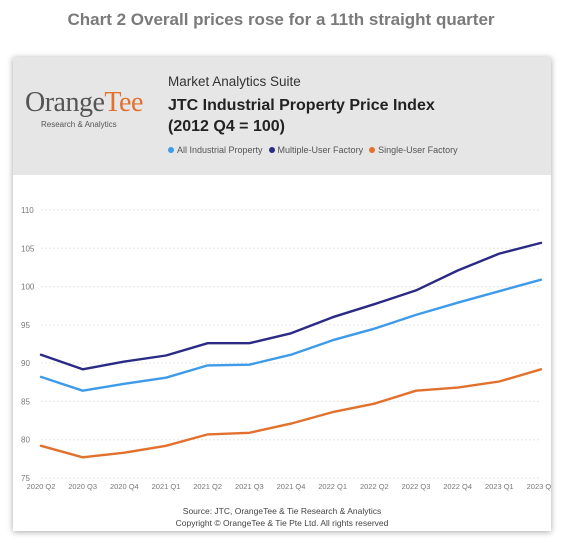  Describe the element at coordinates (332, 486) in the screenshot. I see `x-tick-label-8: 2022 Q1` at that location.